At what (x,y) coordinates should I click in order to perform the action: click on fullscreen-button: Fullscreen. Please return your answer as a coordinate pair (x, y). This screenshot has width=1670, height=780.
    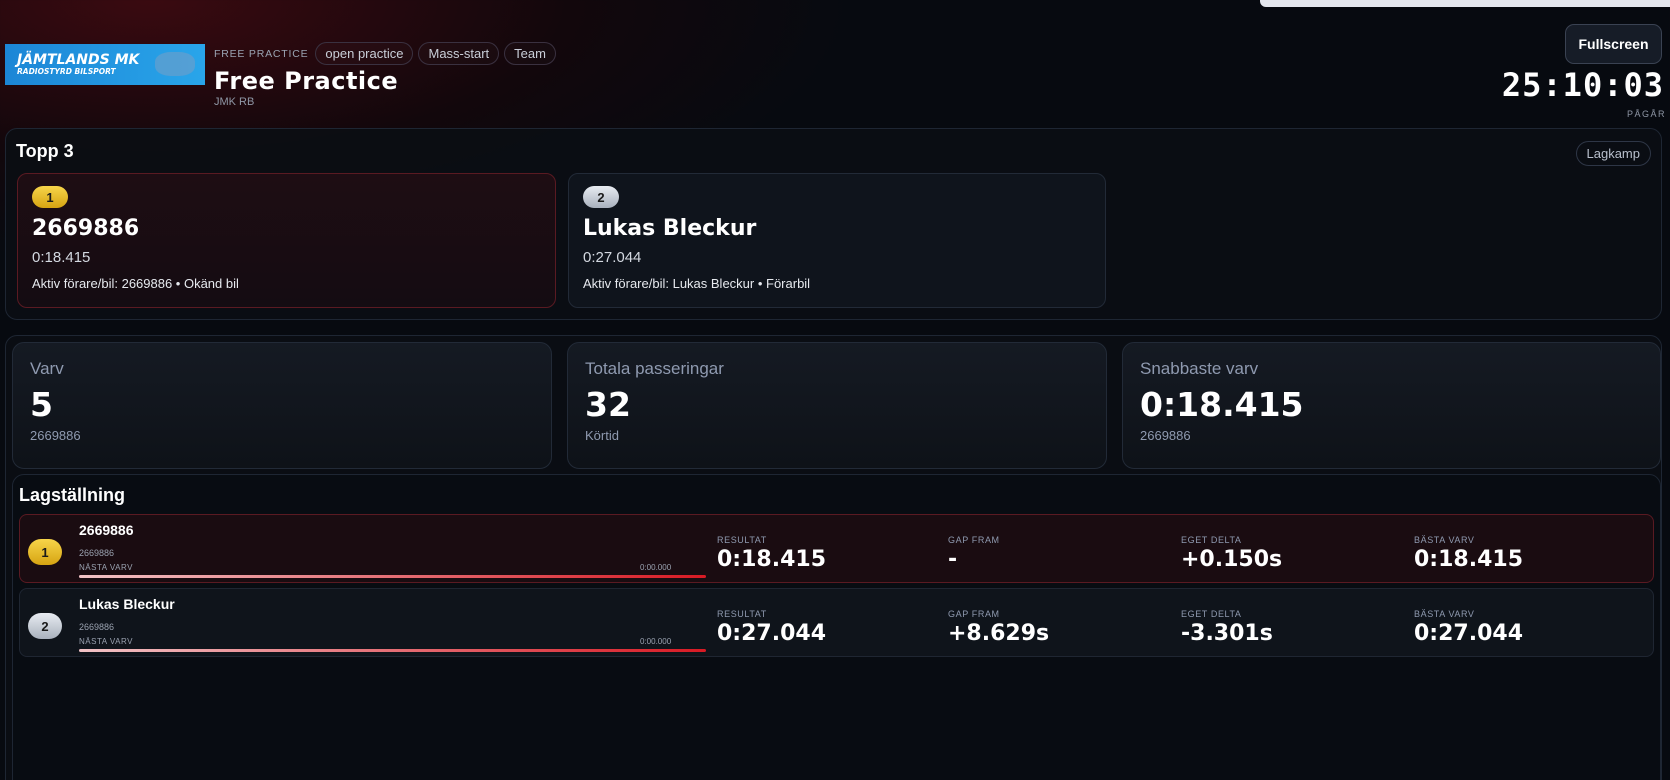
    Looking at the image, I should click on (1613, 44).